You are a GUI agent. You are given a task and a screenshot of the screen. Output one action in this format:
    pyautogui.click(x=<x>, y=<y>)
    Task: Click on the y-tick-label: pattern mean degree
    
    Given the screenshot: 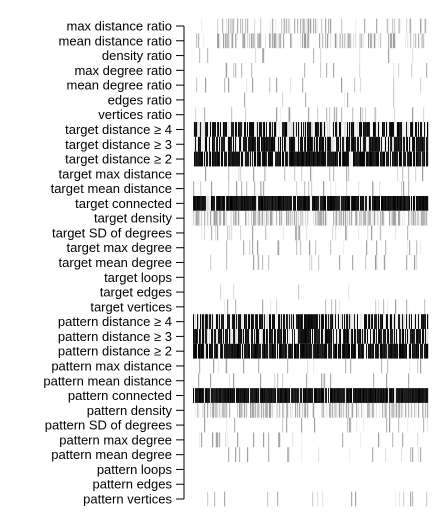 What is the action you would take?
    pyautogui.click(x=111, y=454)
    